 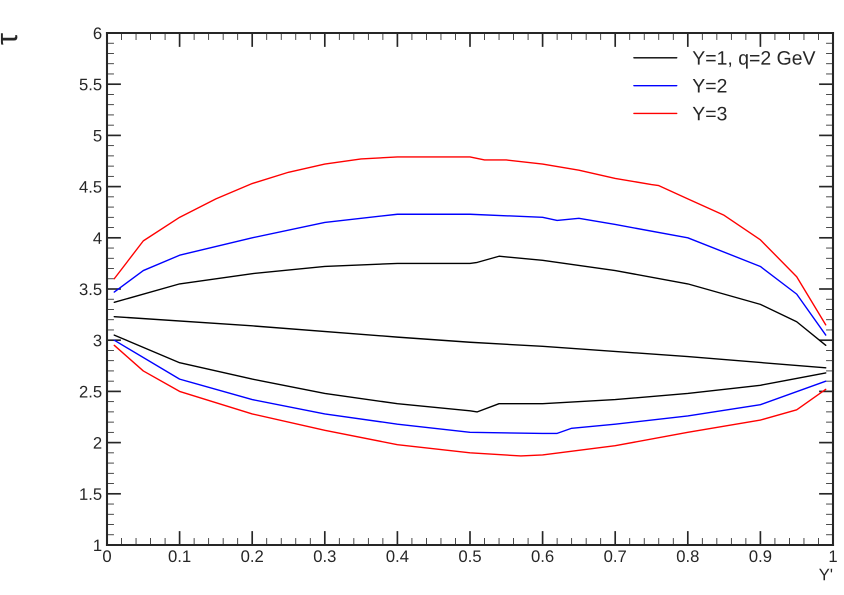 What do you see at coordinates (754, 60) in the screenshot?
I see `legend-label: Y=1, q=2 GeV` at bounding box center [754, 60].